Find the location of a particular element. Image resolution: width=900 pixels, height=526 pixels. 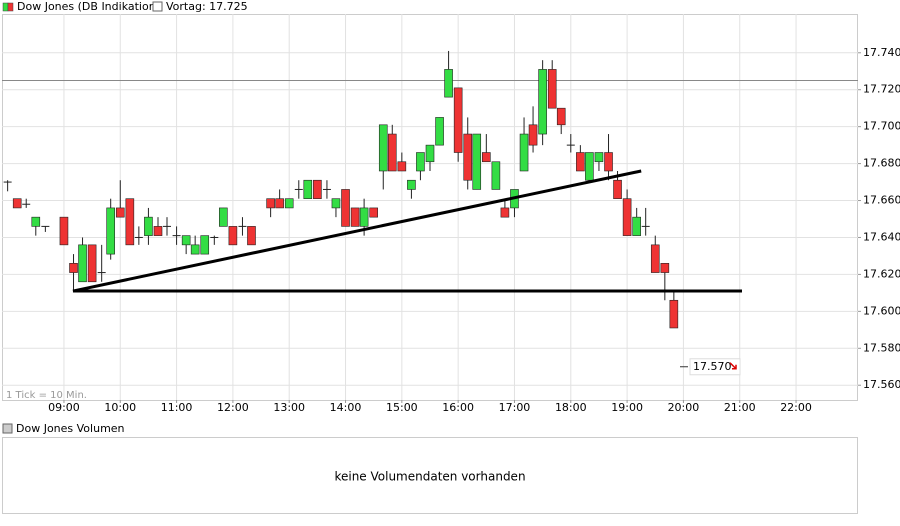

x-tick-label: 12:00 is located at coordinates (233, 407).